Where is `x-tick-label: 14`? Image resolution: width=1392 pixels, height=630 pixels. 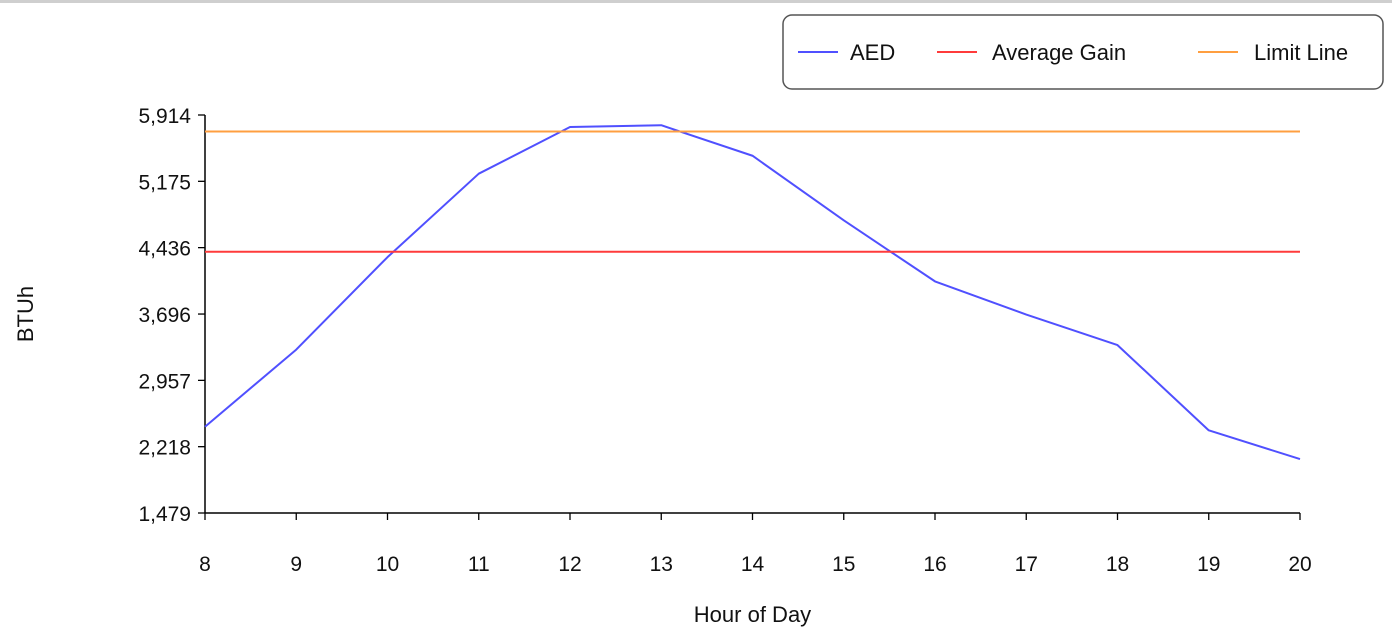
x-tick-label: 14 is located at coordinates (753, 564).